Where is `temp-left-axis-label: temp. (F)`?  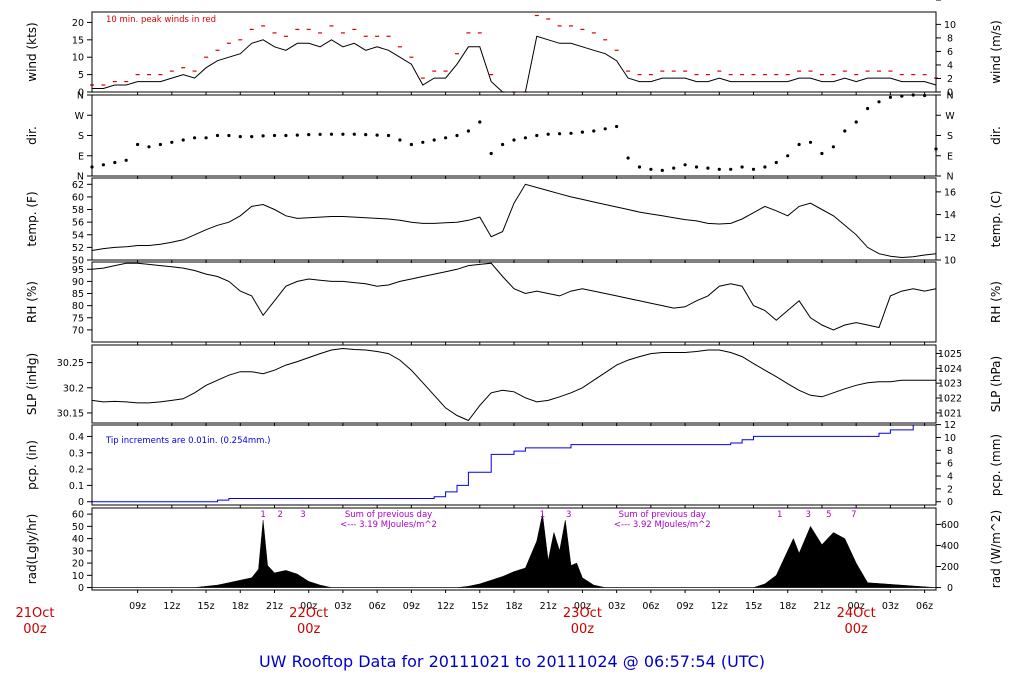
temp-left-axis-label: temp. (F) is located at coordinates (32, 218).